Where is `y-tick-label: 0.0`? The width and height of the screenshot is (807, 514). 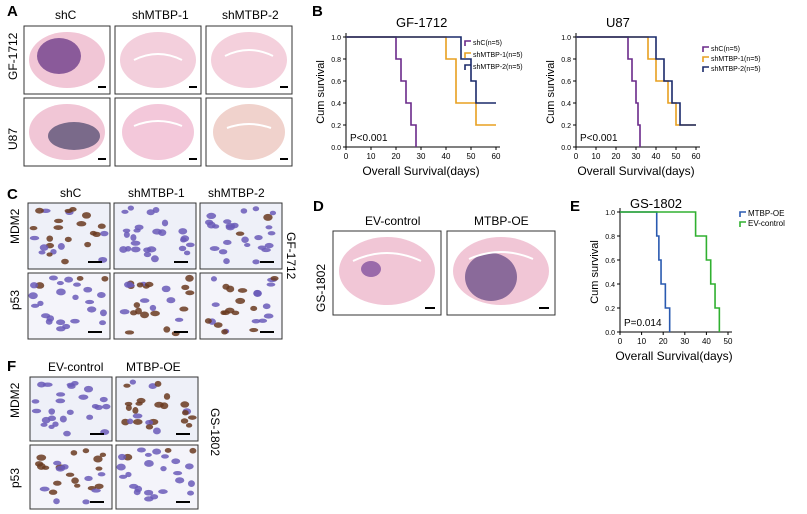
y-tick-label: 0.0 is located at coordinates (610, 333).